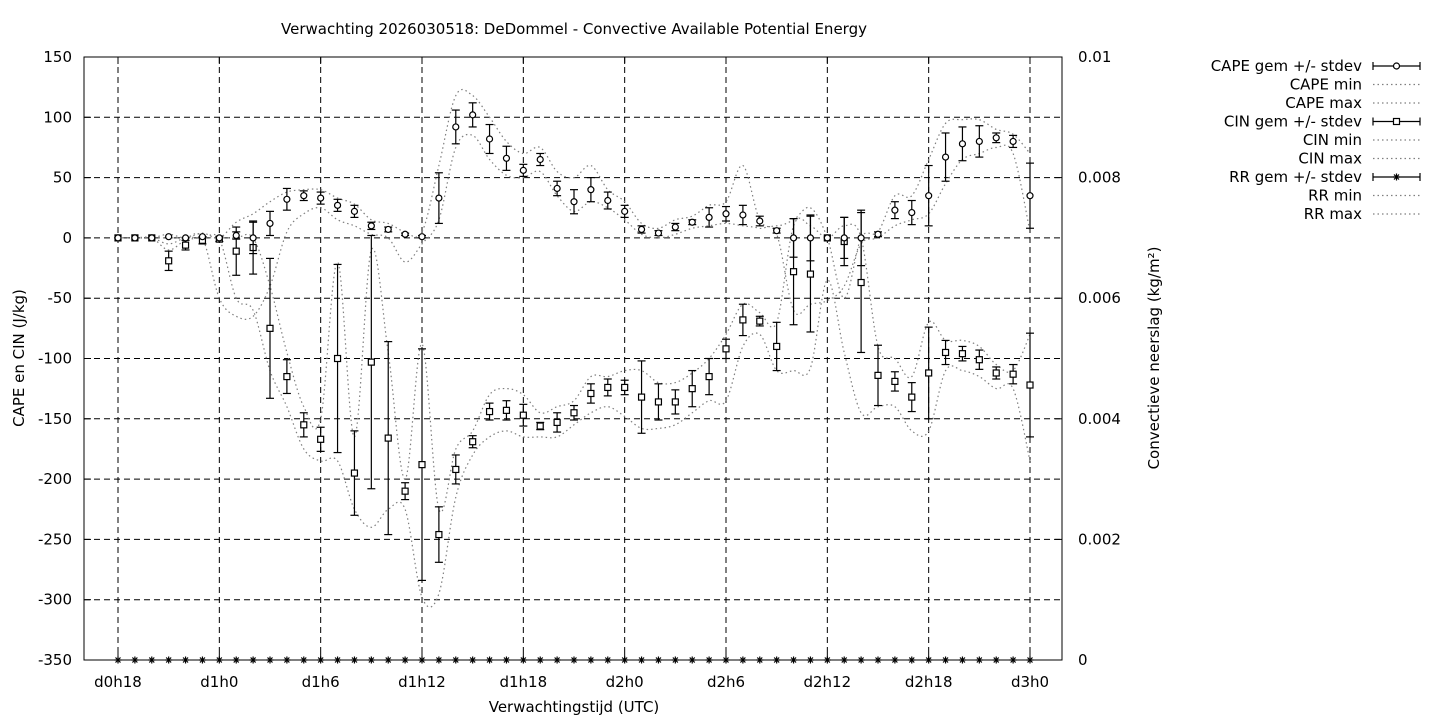 The height and width of the screenshot is (720, 1440). What do you see at coordinates (1094, 57) in the screenshot?
I see `y2-tick-label: 0.01` at bounding box center [1094, 57].